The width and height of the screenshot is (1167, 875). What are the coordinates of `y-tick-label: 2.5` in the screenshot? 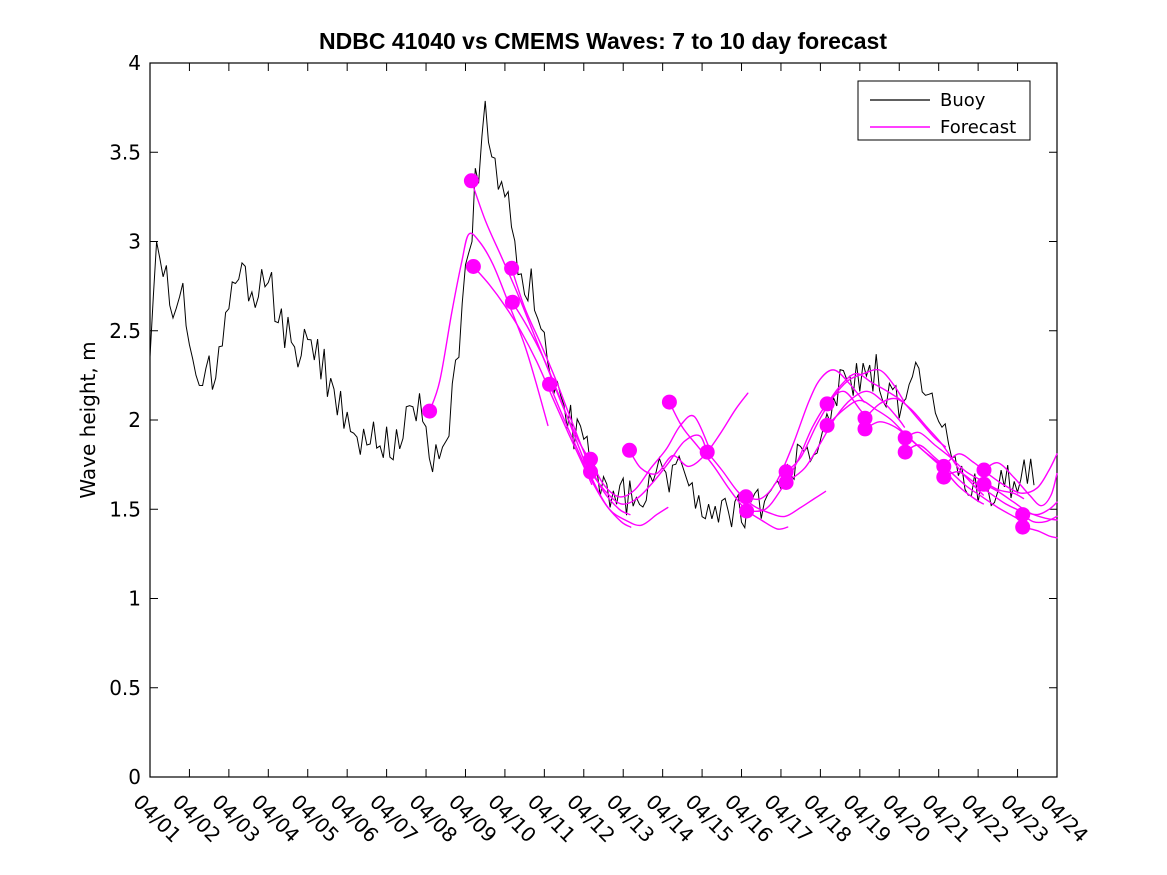 It's located at (125, 331).